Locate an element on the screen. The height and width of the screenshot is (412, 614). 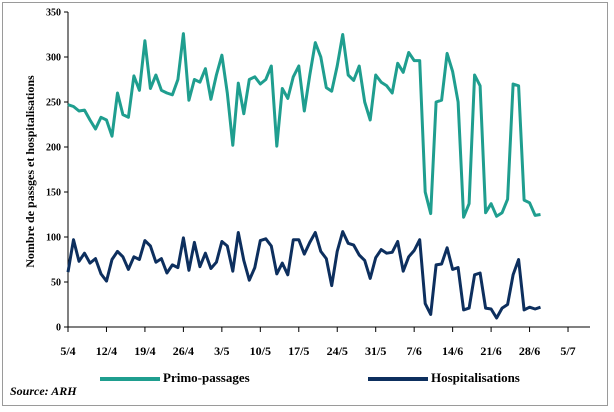
x-tick-label: 5/4 is located at coordinates (67, 351).